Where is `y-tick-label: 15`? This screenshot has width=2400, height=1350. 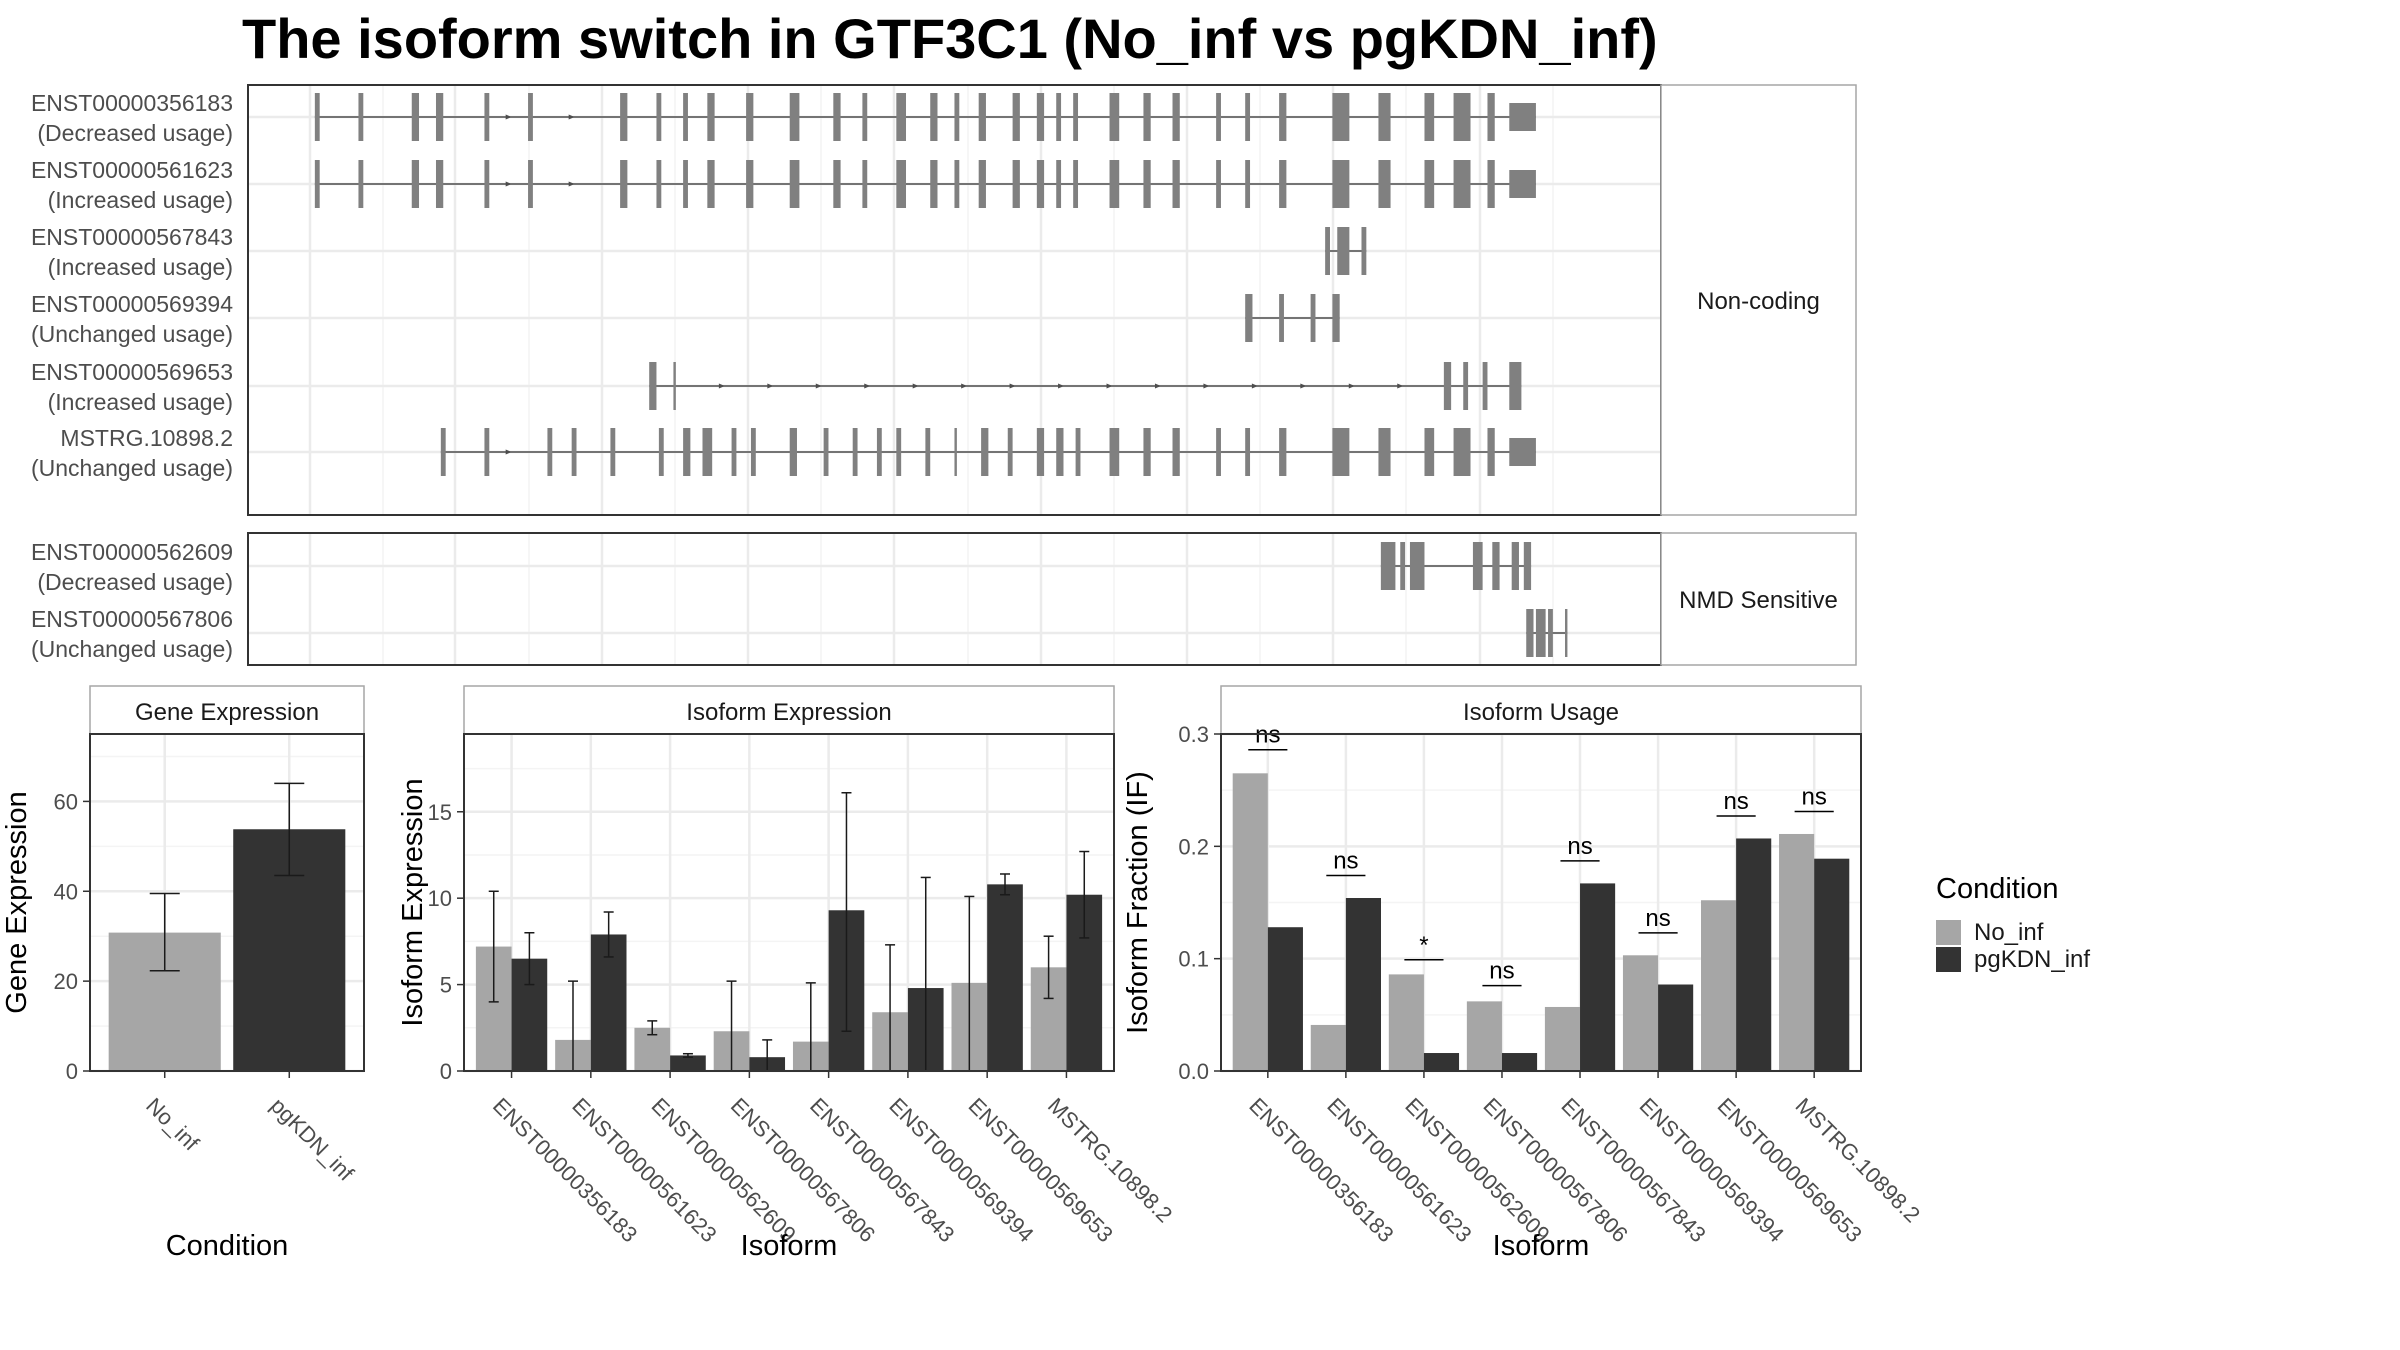 y-tick-label: 15 is located at coordinates (440, 812).